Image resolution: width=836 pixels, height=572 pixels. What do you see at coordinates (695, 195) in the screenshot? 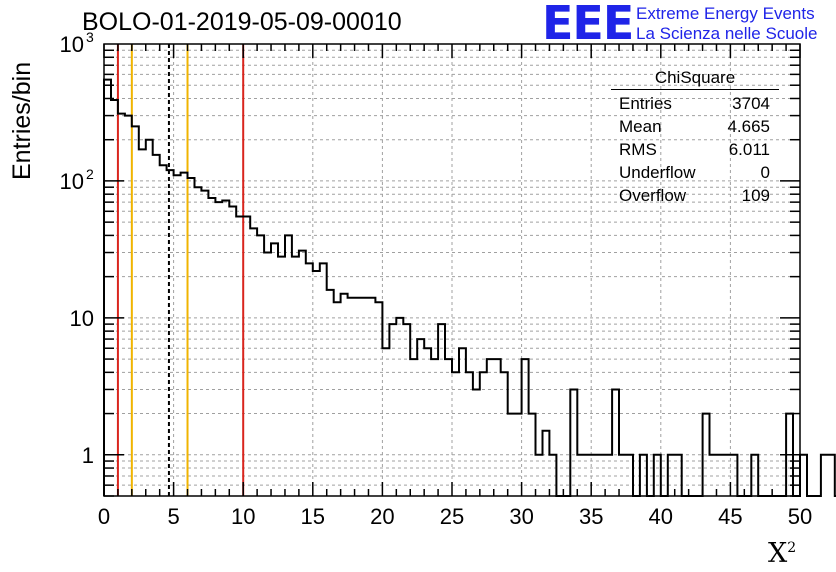
I see `stats-row-overflow: Overflow 109` at bounding box center [695, 195].